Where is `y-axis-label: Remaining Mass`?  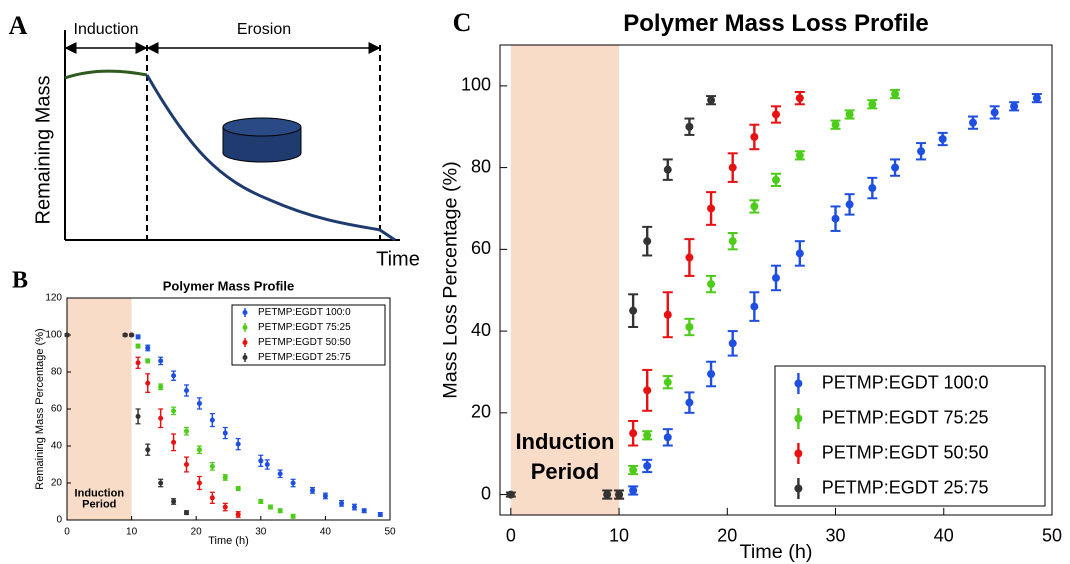
y-axis-label: Remaining Mass is located at coordinates (43, 150).